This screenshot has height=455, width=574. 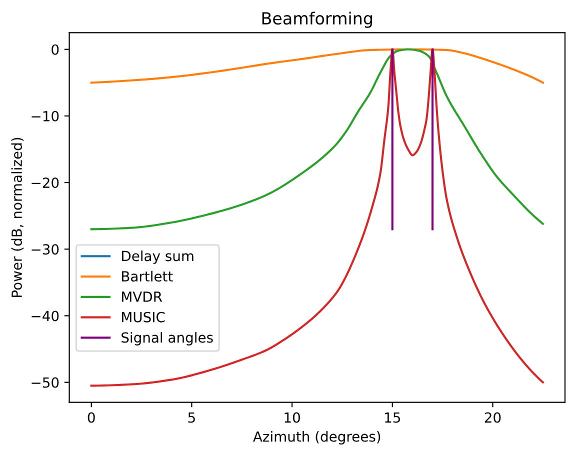 What do you see at coordinates (91, 417) in the screenshot?
I see `x-tick-label: 0` at bounding box center [91, 417].